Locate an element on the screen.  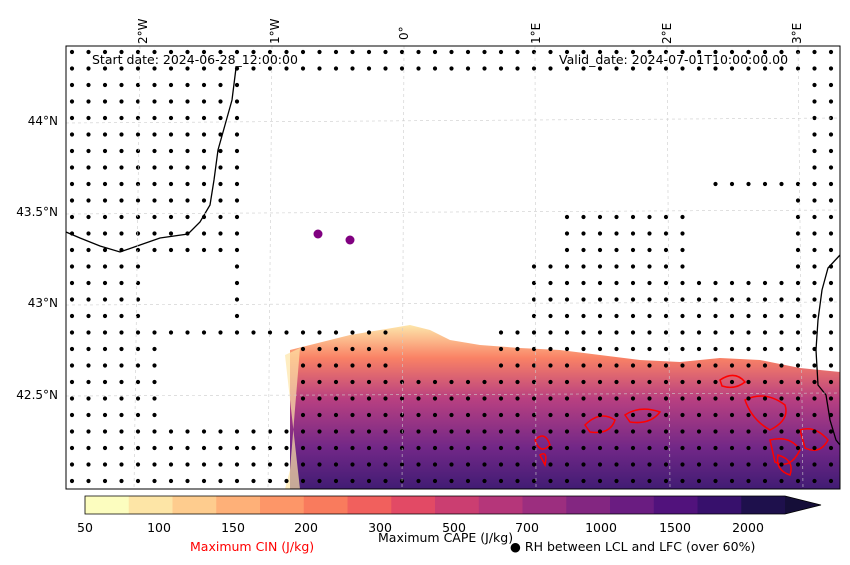
cape-field-light-edge is located at coordinates (292, 418).